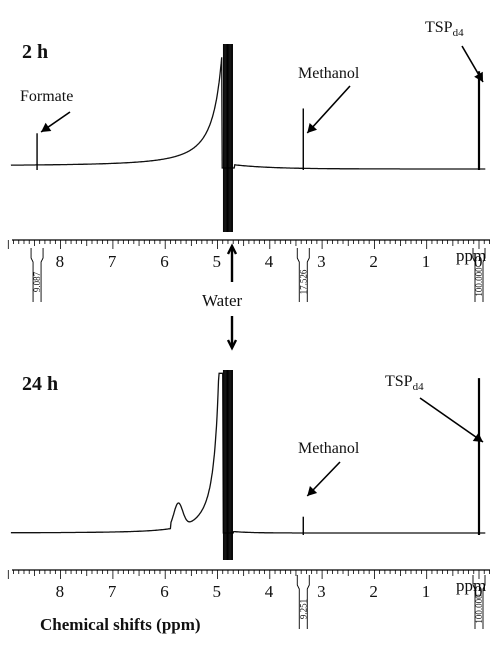 This screenshot has height=647, width=499. Describe the element at coordinates (120, 624) in the screenshot. I see `x-axis-title: Chemical shifts (ppm)` at that location.